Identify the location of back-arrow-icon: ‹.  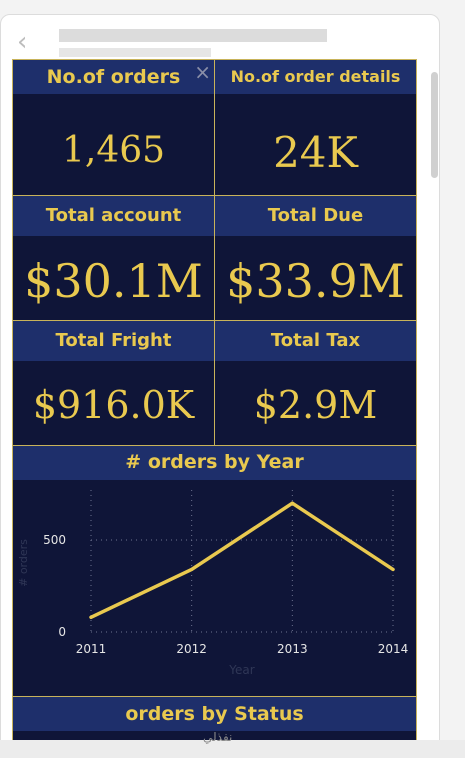
(22, 42).